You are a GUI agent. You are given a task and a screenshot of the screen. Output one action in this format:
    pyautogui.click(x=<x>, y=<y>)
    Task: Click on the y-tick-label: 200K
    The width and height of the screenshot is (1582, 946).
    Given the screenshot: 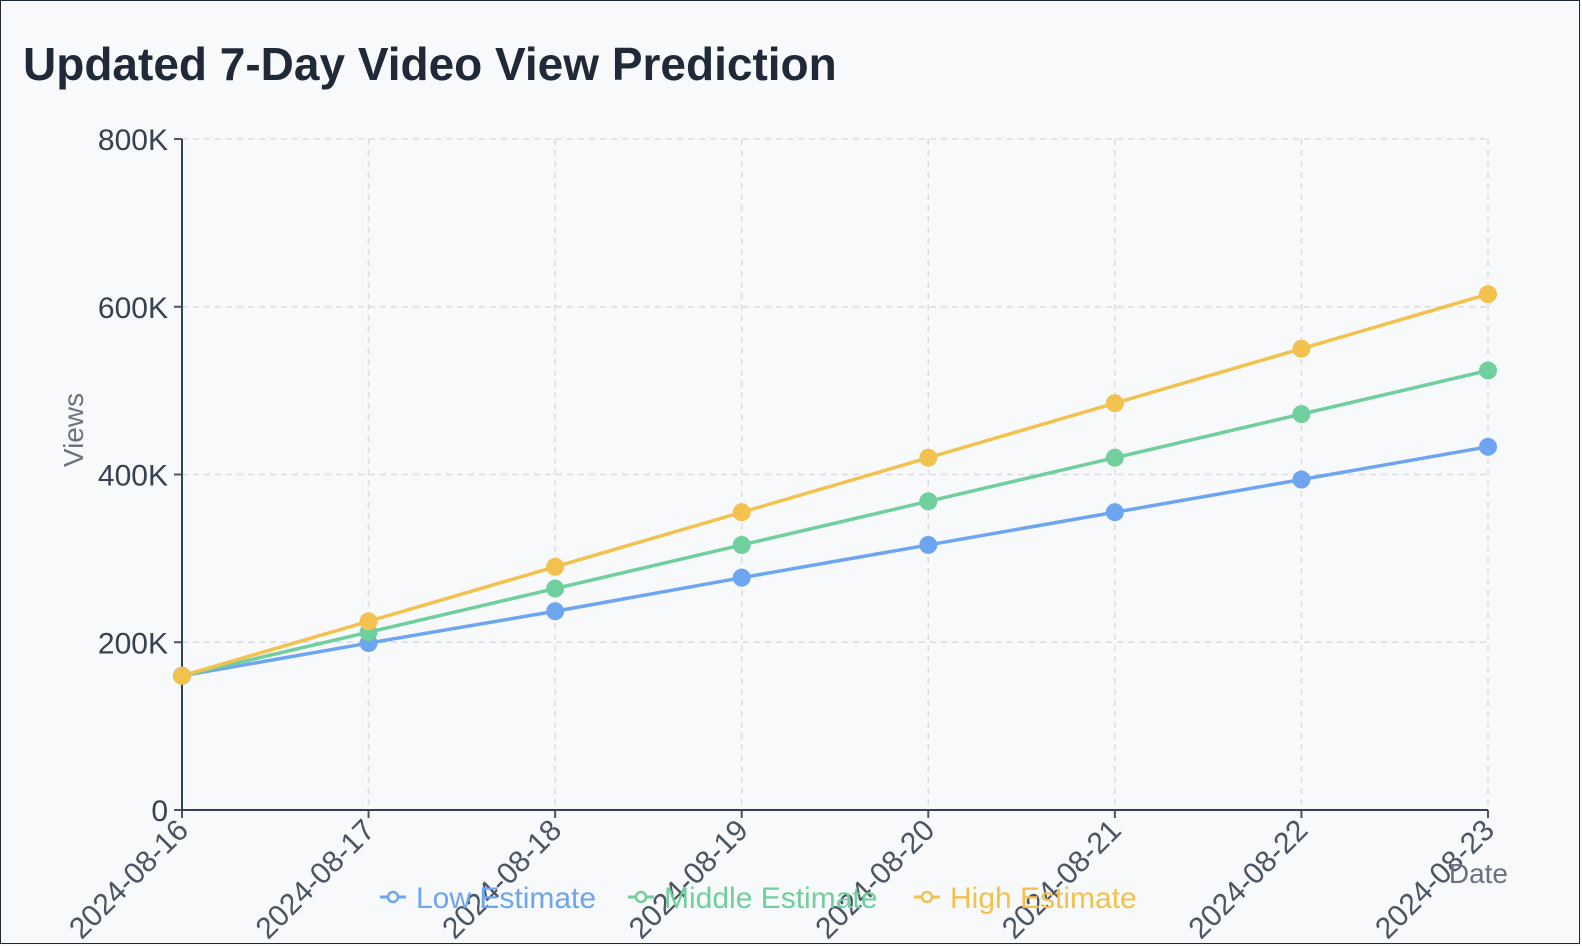 What is the action you would take?
    pyautogui.click(x=133, y=643)
    